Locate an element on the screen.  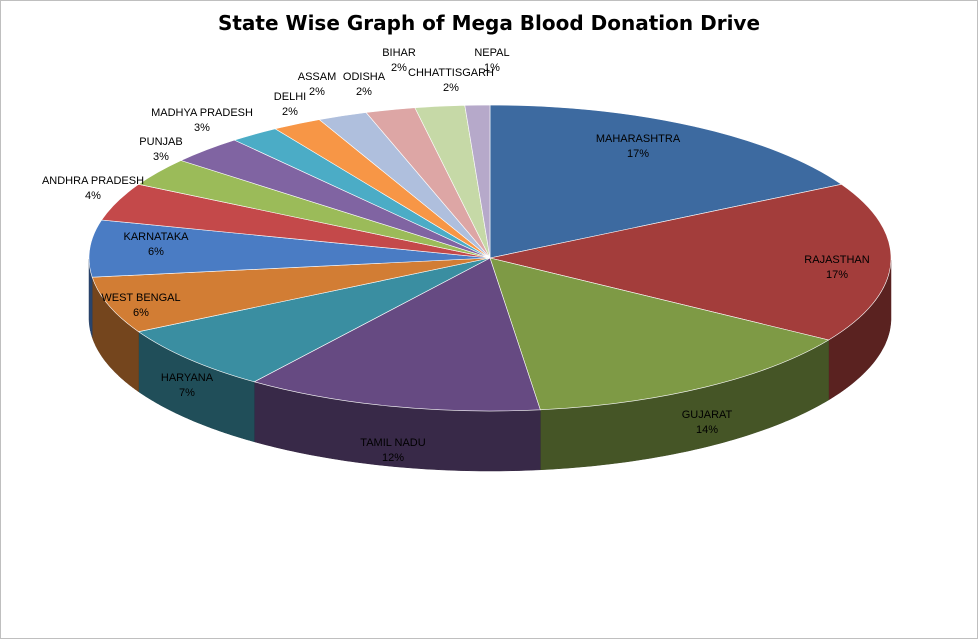
slice-percent: 1% is located at coordinates (492, 68).